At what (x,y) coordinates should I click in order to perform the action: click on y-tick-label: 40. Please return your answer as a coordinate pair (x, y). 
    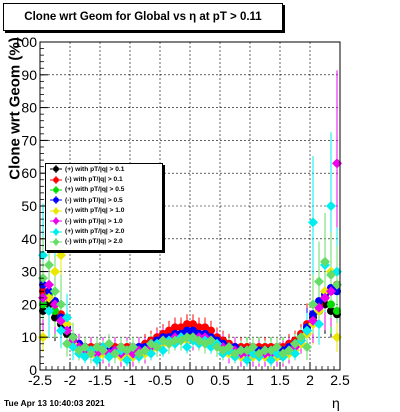
    Looking at the image, I should click on (29, 239).